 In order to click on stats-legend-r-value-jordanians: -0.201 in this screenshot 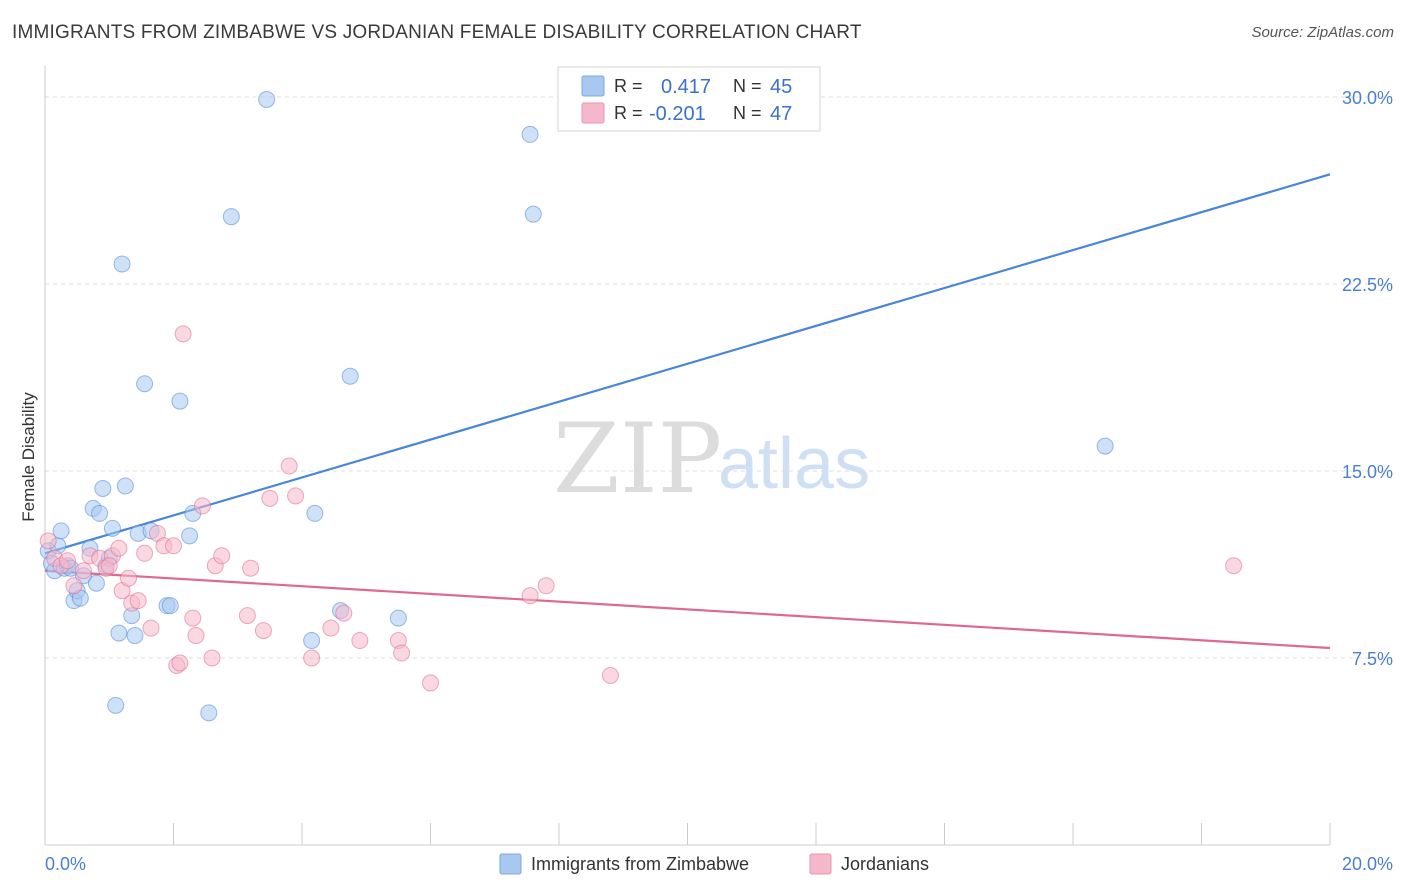, I will do `click(677, 114)`.